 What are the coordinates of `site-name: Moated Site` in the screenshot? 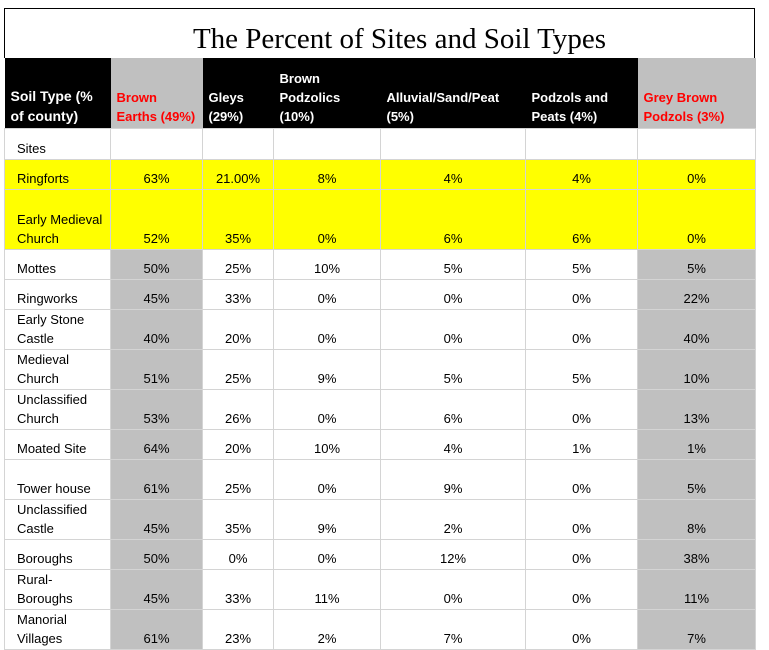 It's located at (57, 444).